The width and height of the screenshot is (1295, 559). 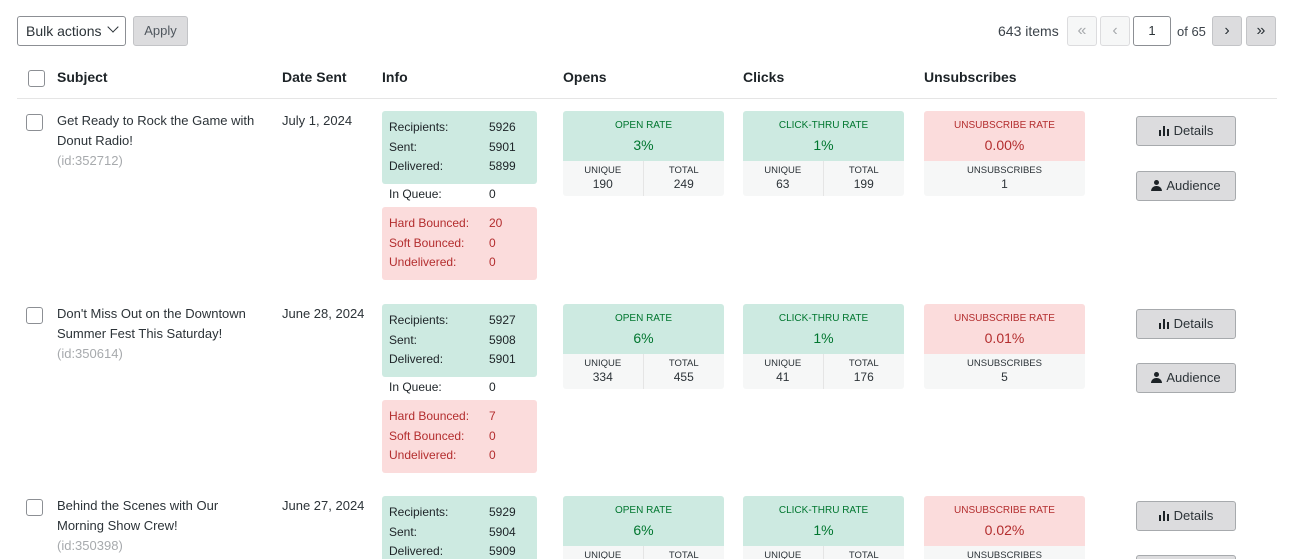 What do you see at coordinates (603, 184) in the screenshot?
I see `open-unique-value: 190` at bounding box center [603, 184].